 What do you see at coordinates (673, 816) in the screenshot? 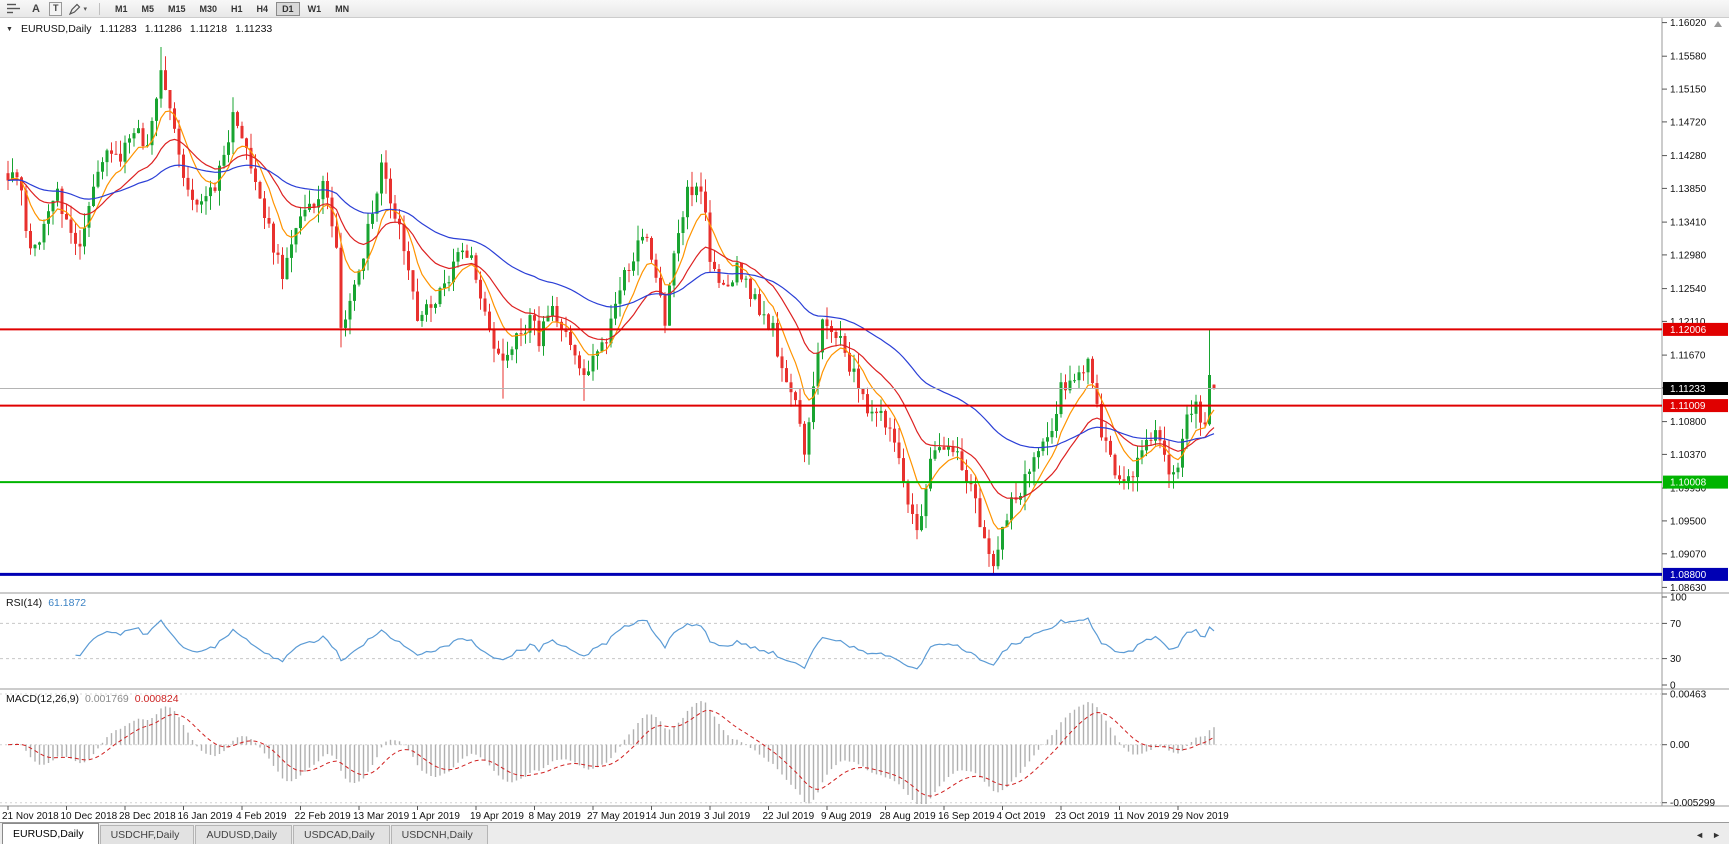
I see `svg-text: 14 Jun 2019` at bounding box center [673, 816].